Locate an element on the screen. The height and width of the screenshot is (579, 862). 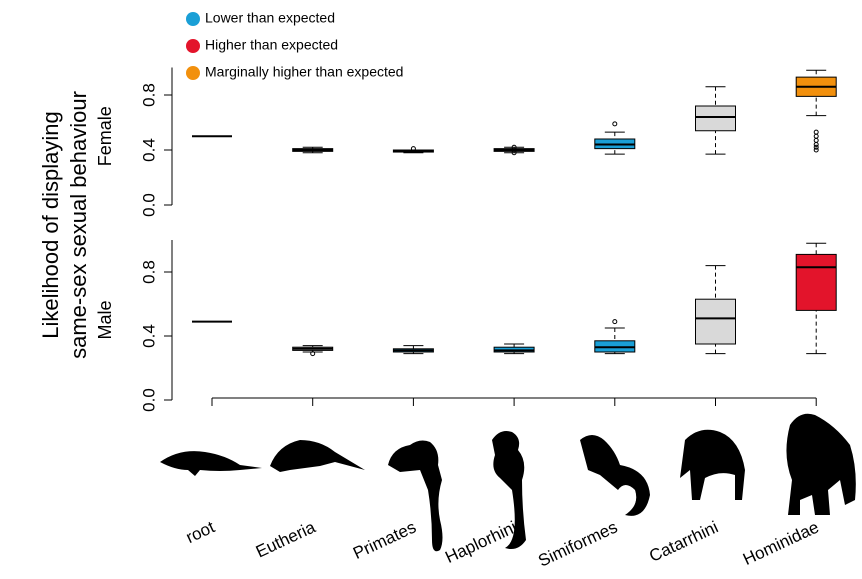
y-axis-title: Likelihood of displaying is located at coordinates (50, 225).